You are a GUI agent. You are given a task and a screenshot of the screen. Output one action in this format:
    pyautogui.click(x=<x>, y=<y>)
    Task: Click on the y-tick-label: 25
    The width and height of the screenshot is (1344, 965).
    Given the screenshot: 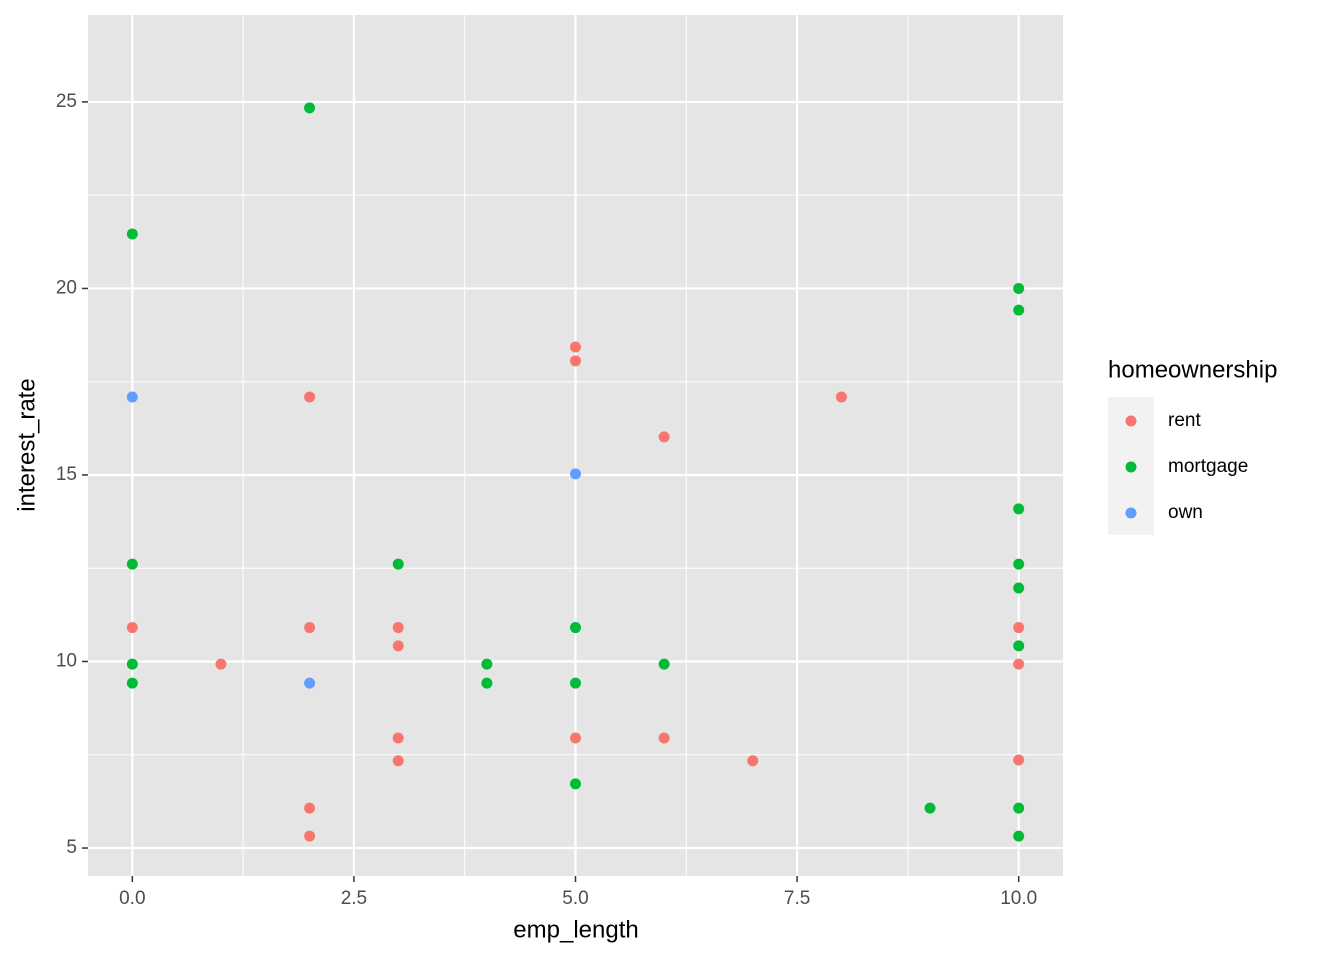 What is the action you would take?
    pyautogui.click(x=66, y=101)
    